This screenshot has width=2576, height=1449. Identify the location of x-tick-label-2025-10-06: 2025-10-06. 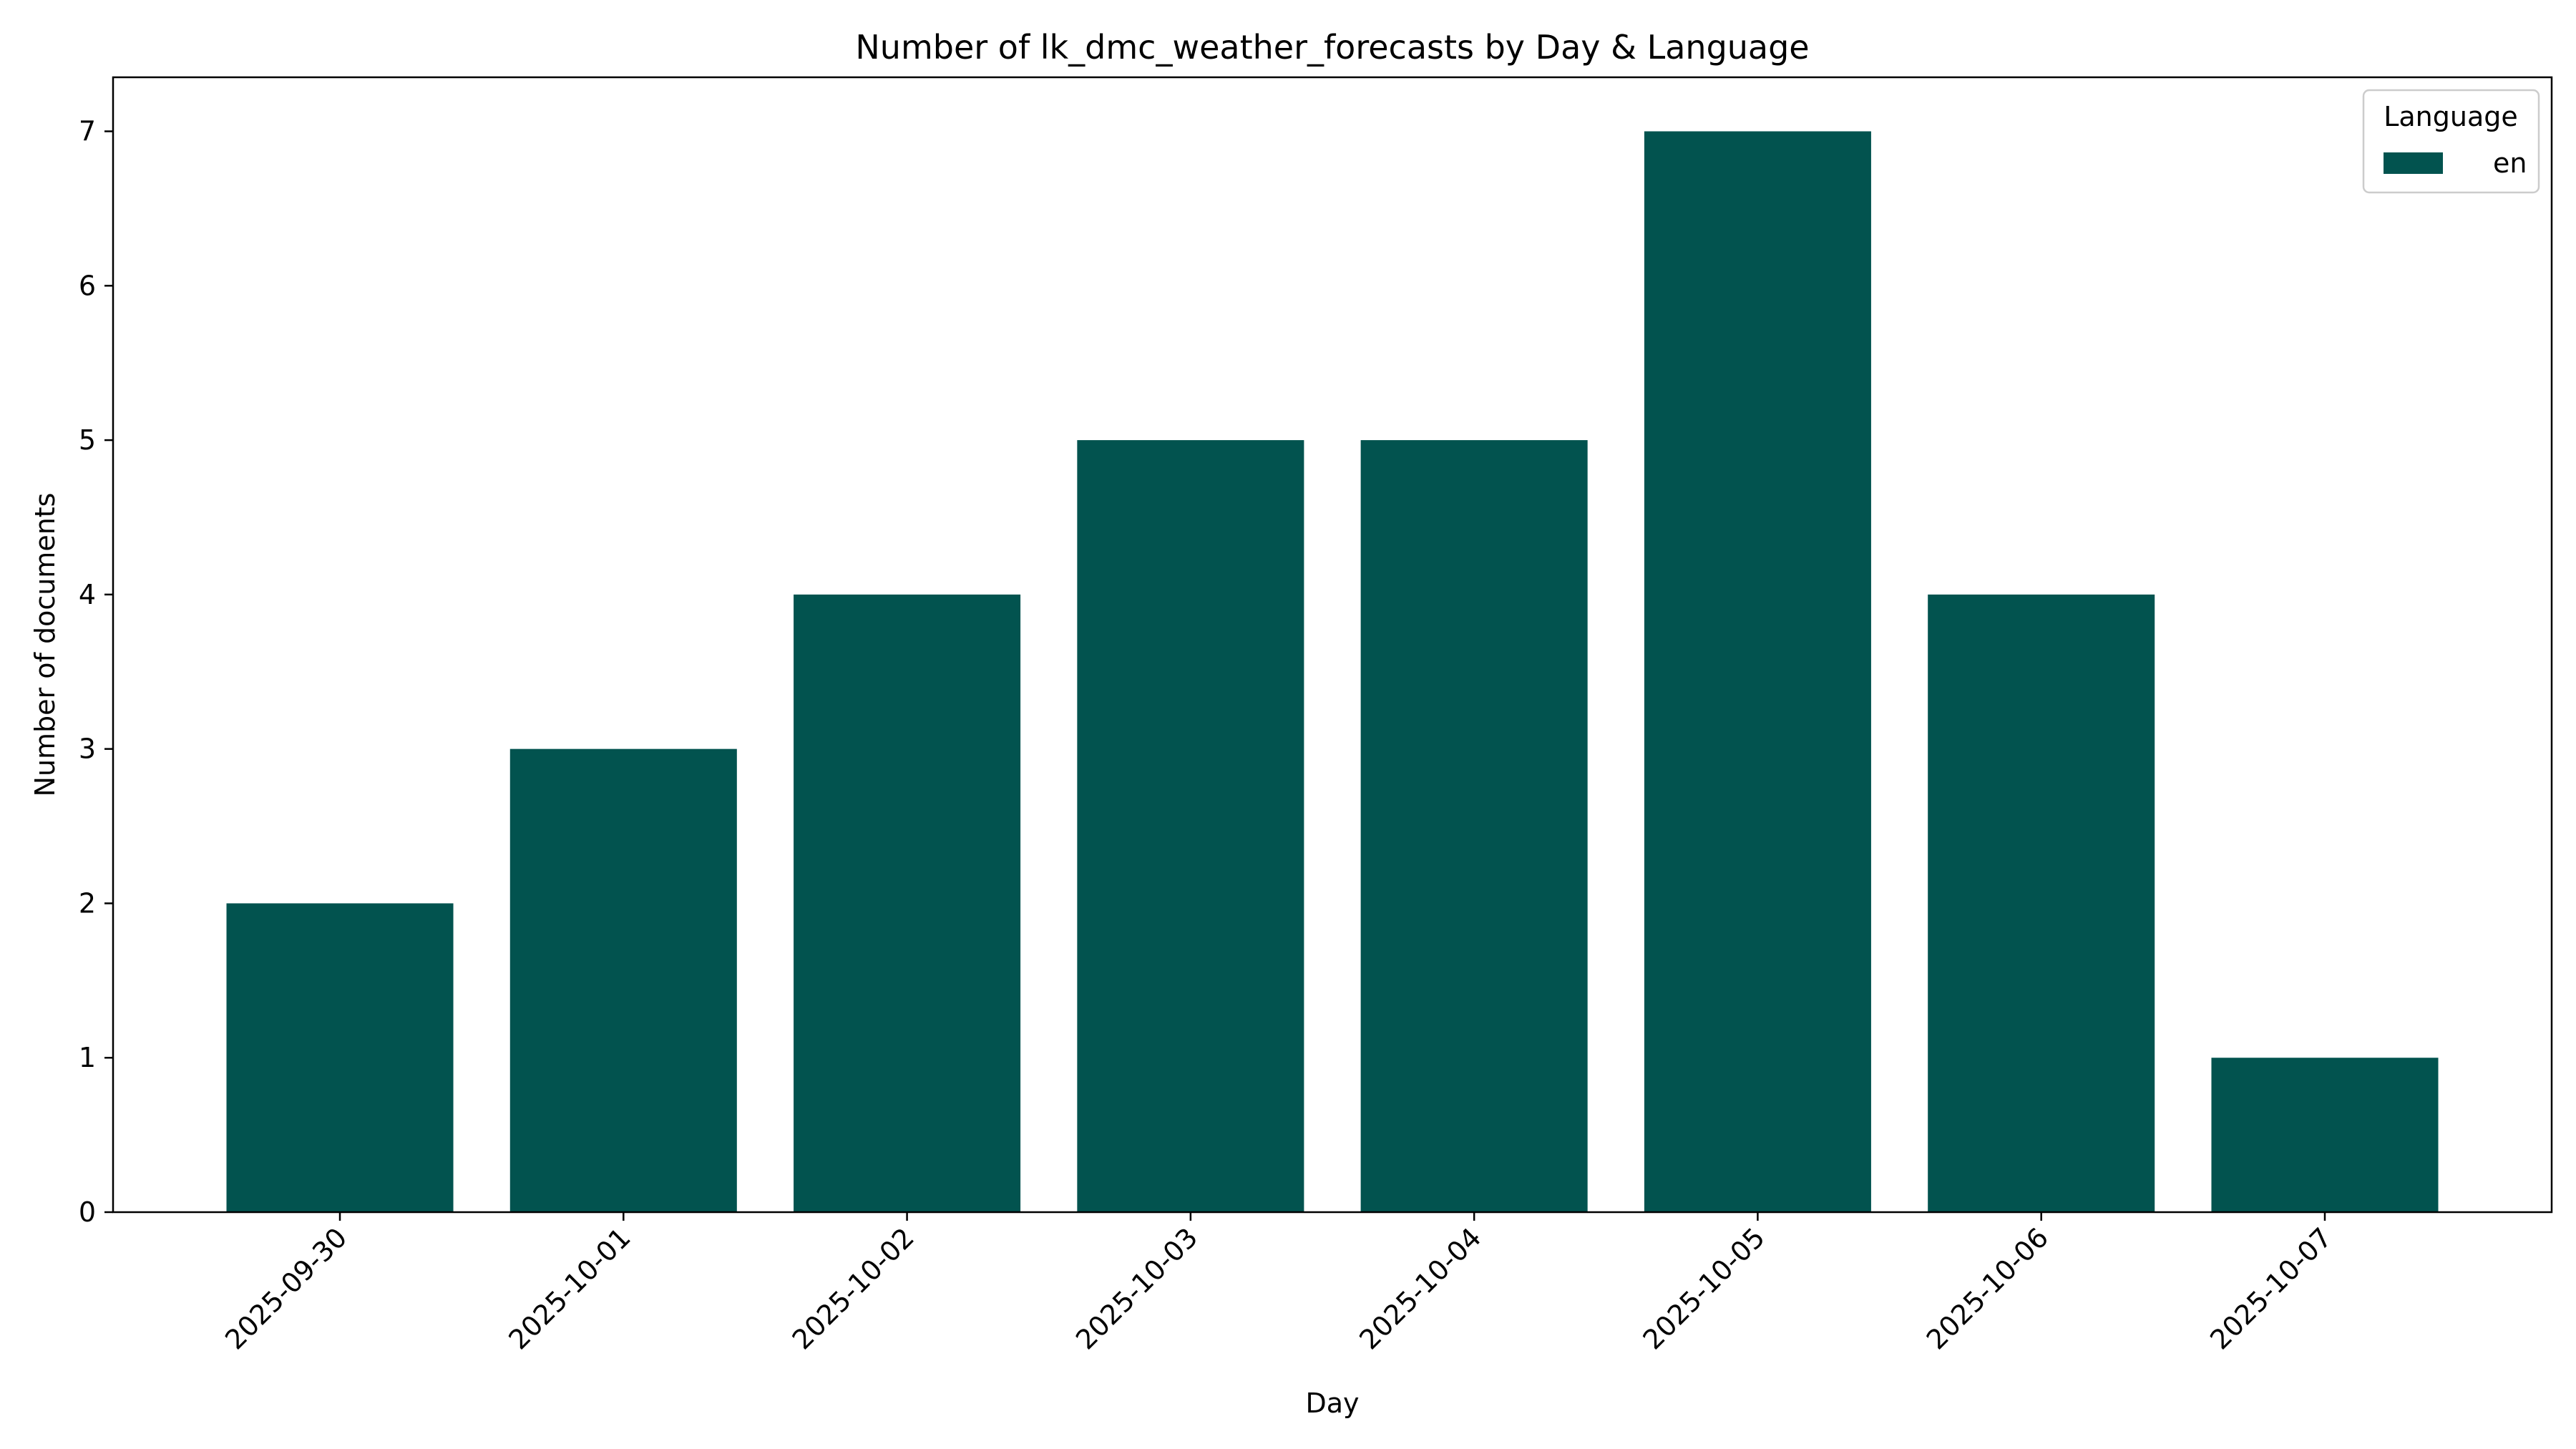
(1987, 1288).